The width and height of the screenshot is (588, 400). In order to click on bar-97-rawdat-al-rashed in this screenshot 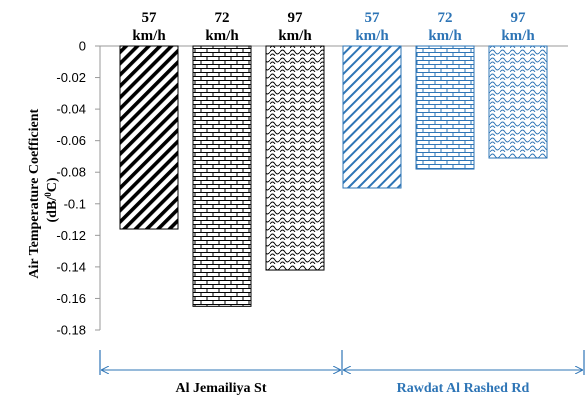, I will do `click(518, 102)`.